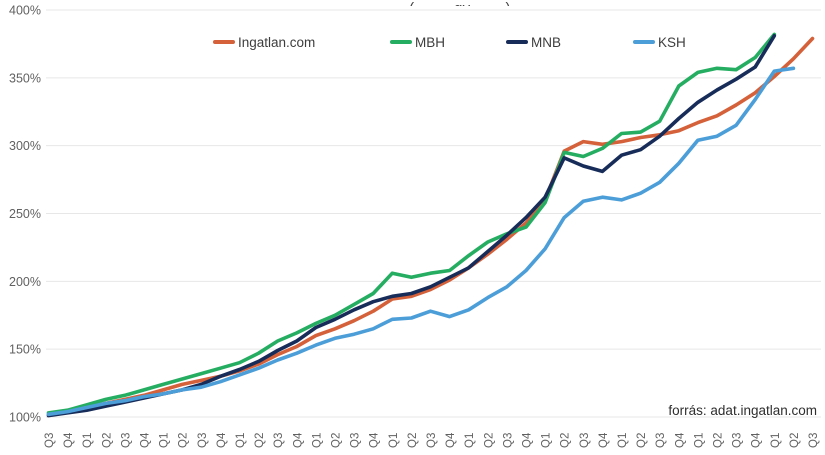  What do you see at coordinates (644, 42) in the screenshot?
I see `legend-swatch-ksh-icon` at bounding box center [644, 42].